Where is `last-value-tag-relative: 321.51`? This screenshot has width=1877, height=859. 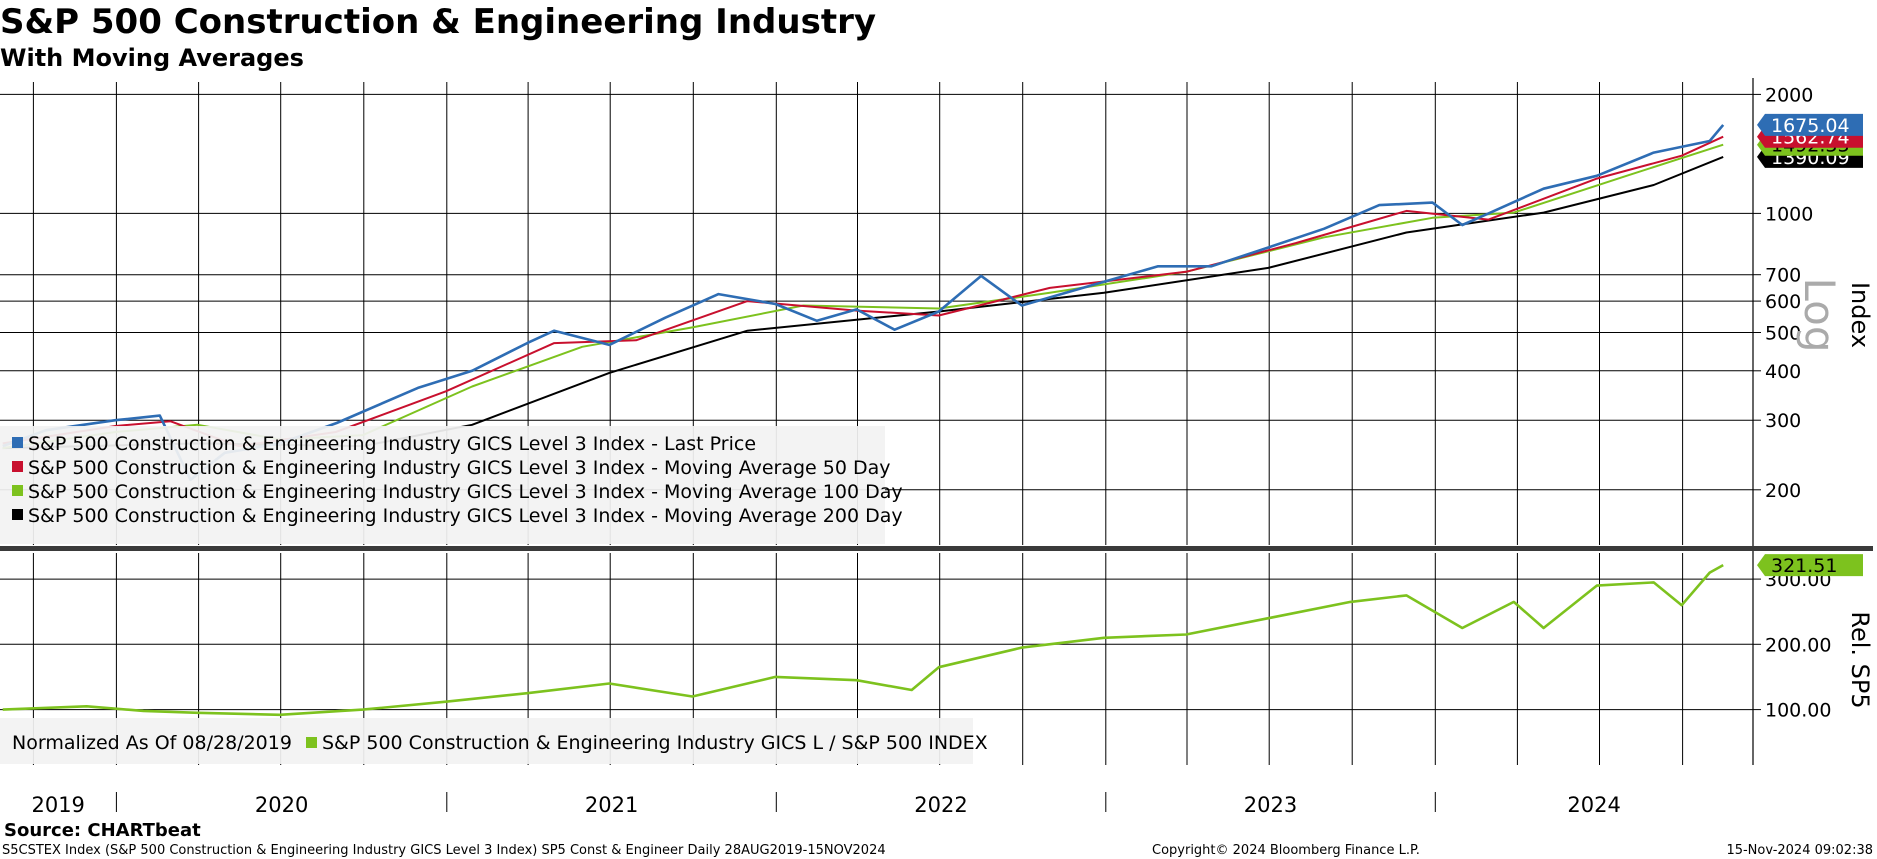
last-value-tag-relative: 321.51 is located at coordinates (1810, 565).